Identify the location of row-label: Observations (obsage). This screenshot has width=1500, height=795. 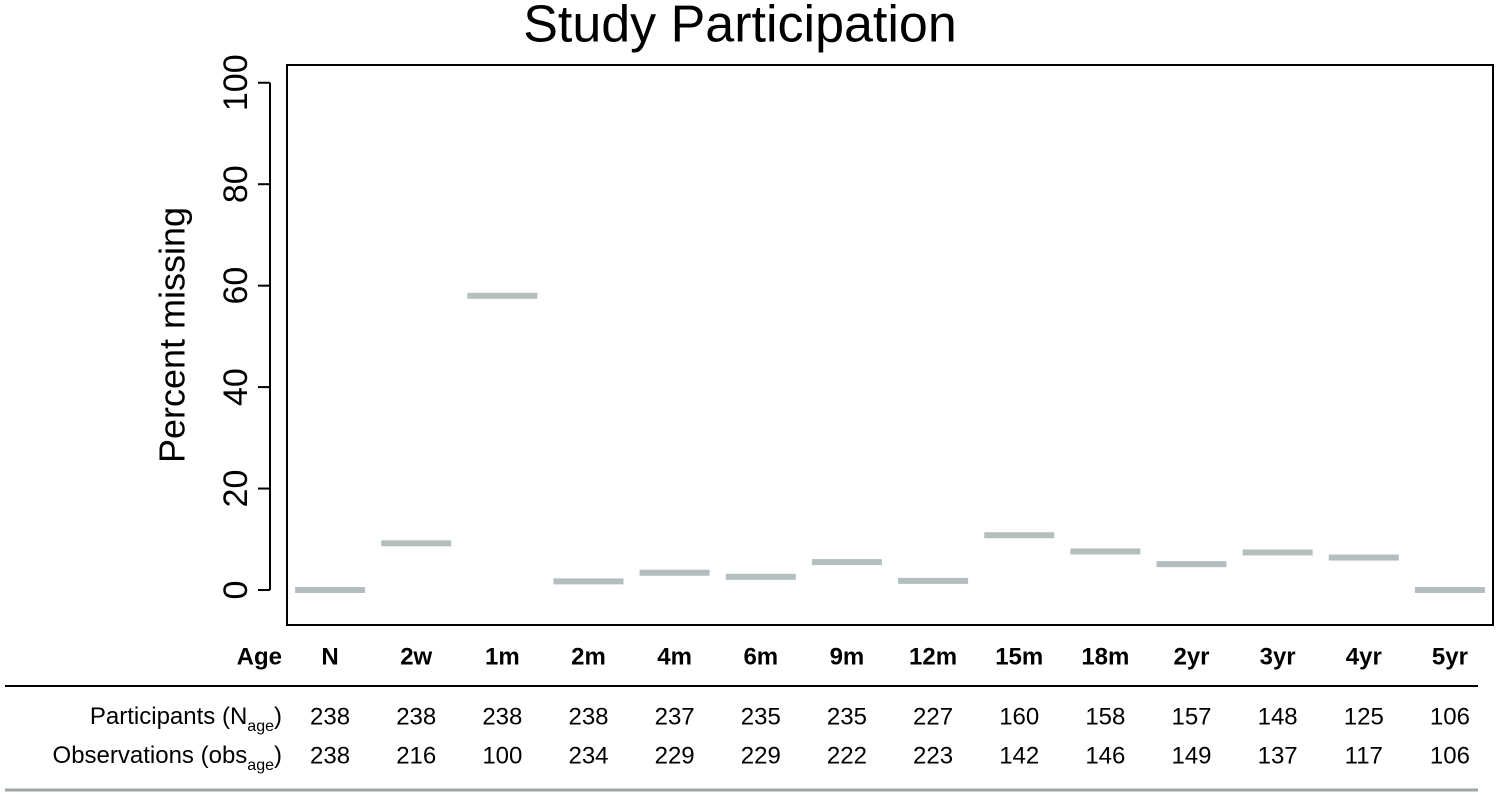
(167, 757).